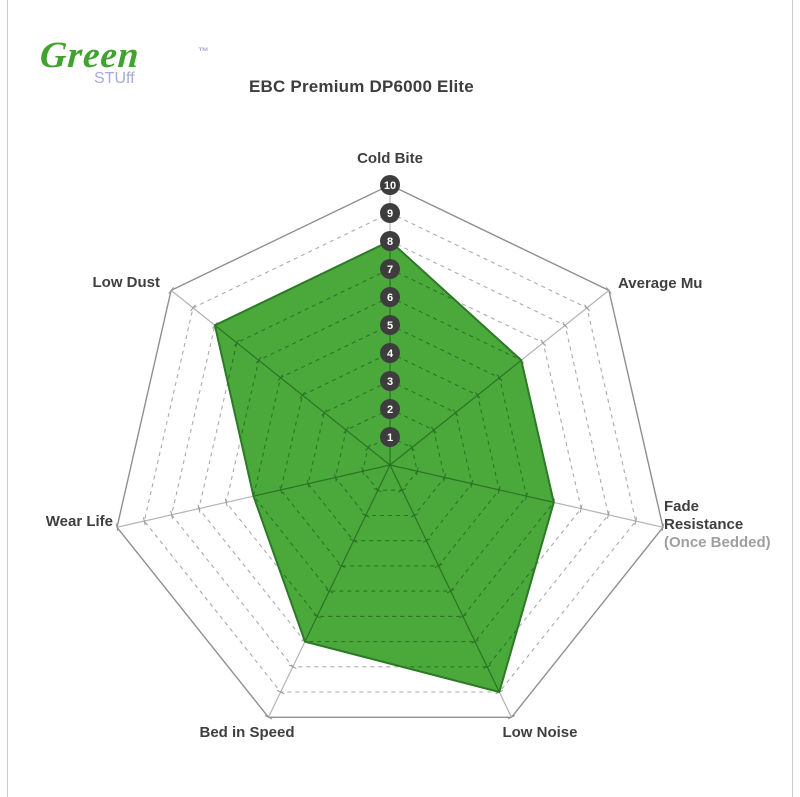  What do you see at coordinates (361, 86) in the screenshot?
I see `chart-title: EBC Premium DP6000 Elite` at bounding box center [361, 86].